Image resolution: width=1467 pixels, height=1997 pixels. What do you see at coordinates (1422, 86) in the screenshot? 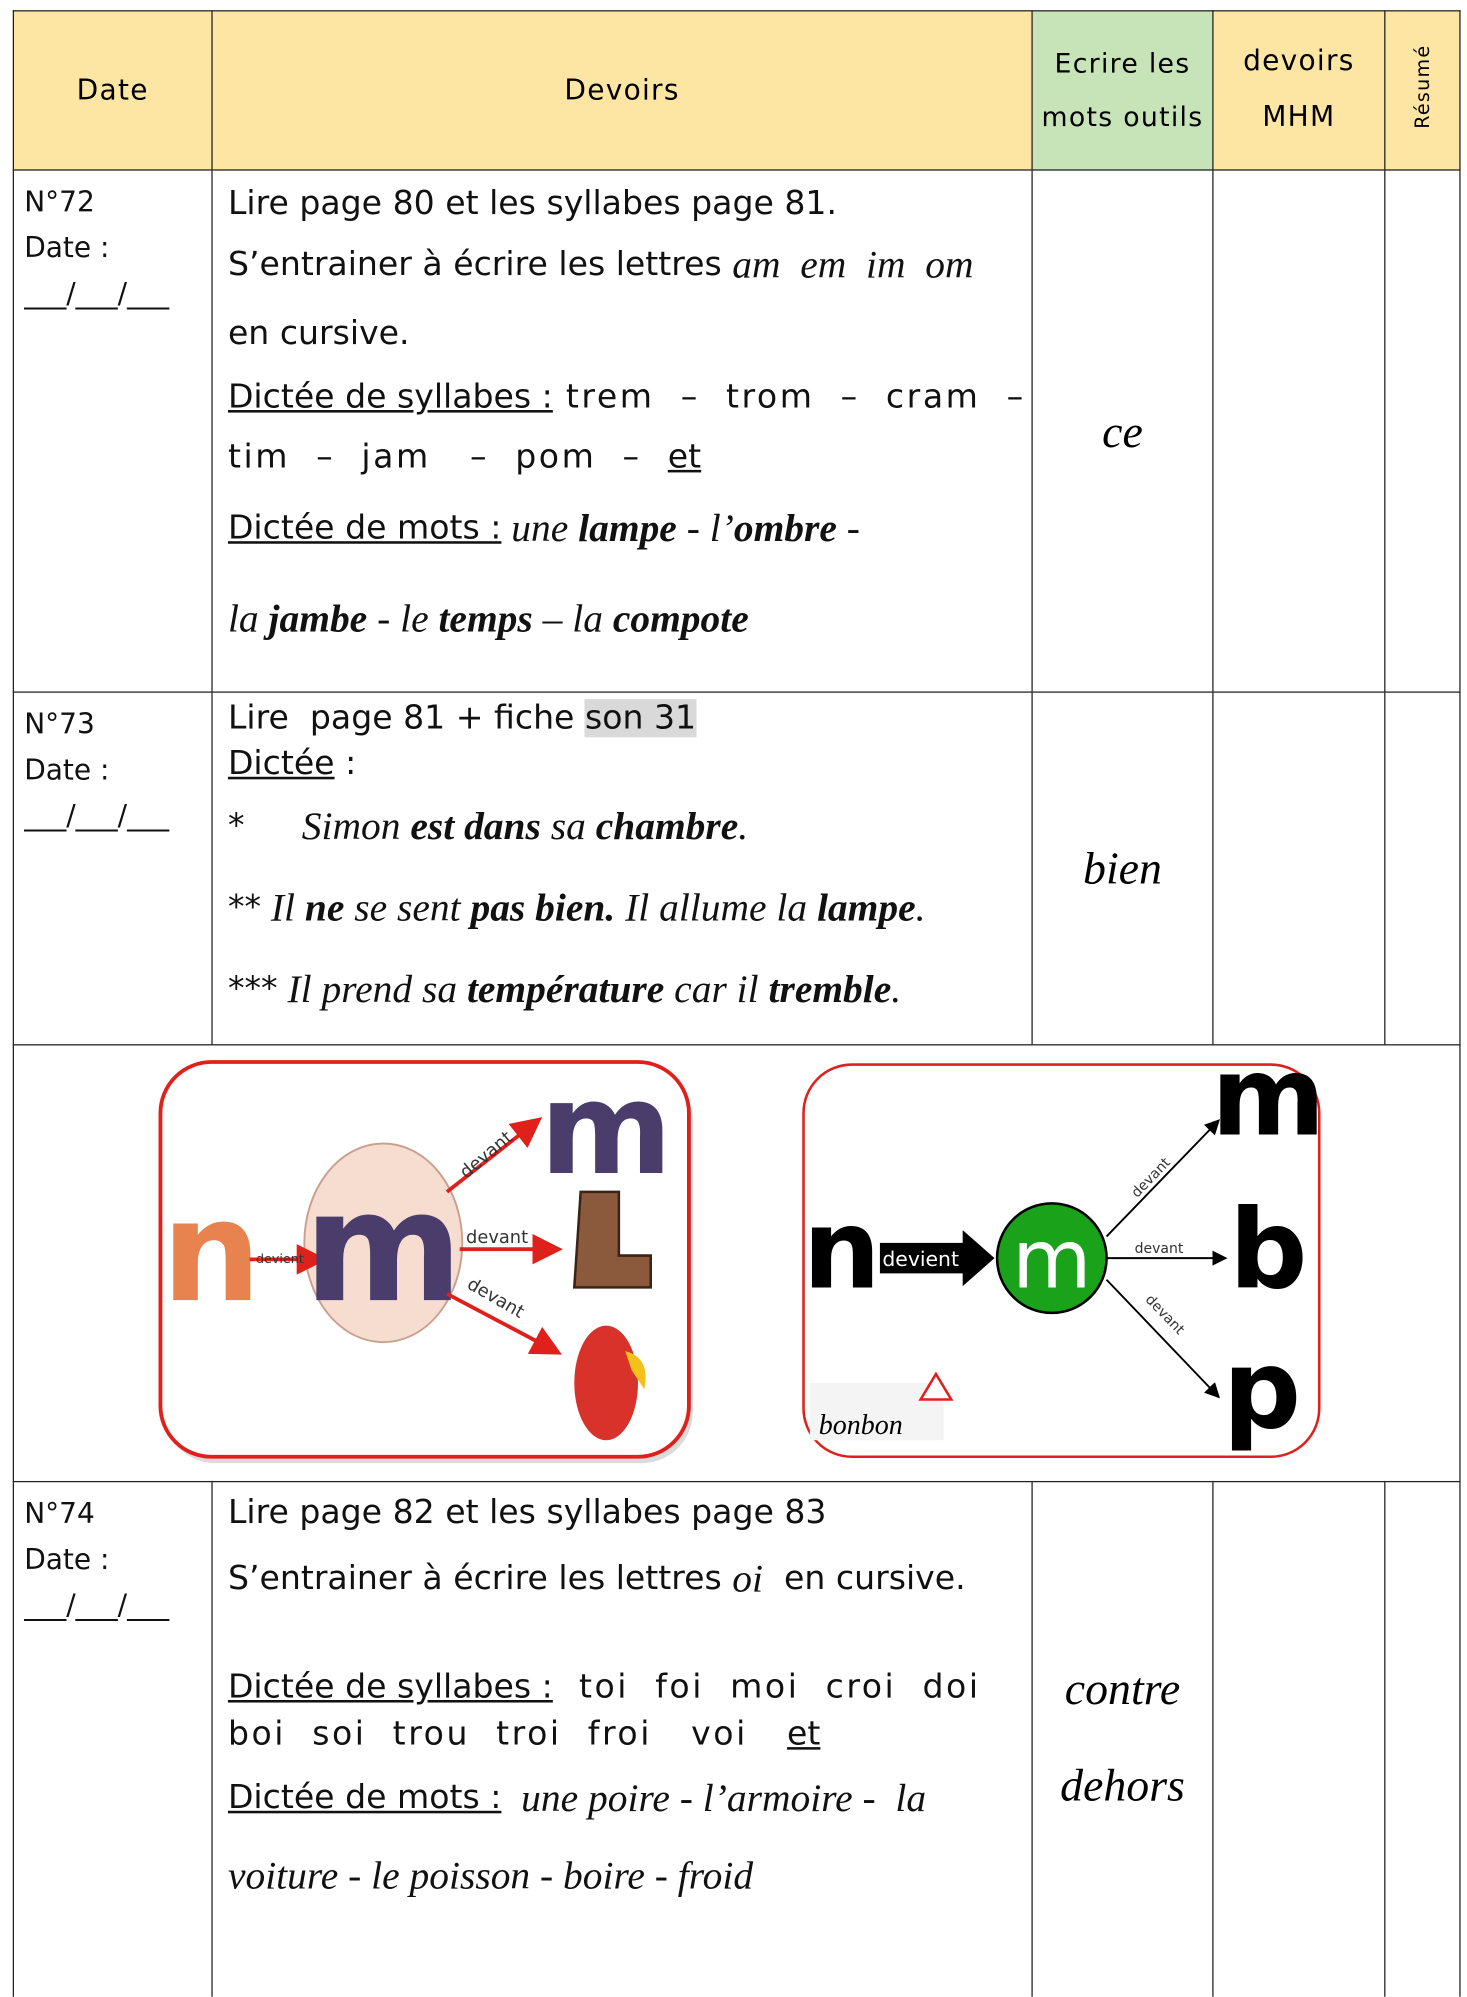
I see `header-text: Résumé` at bounding box center [1422, 86].